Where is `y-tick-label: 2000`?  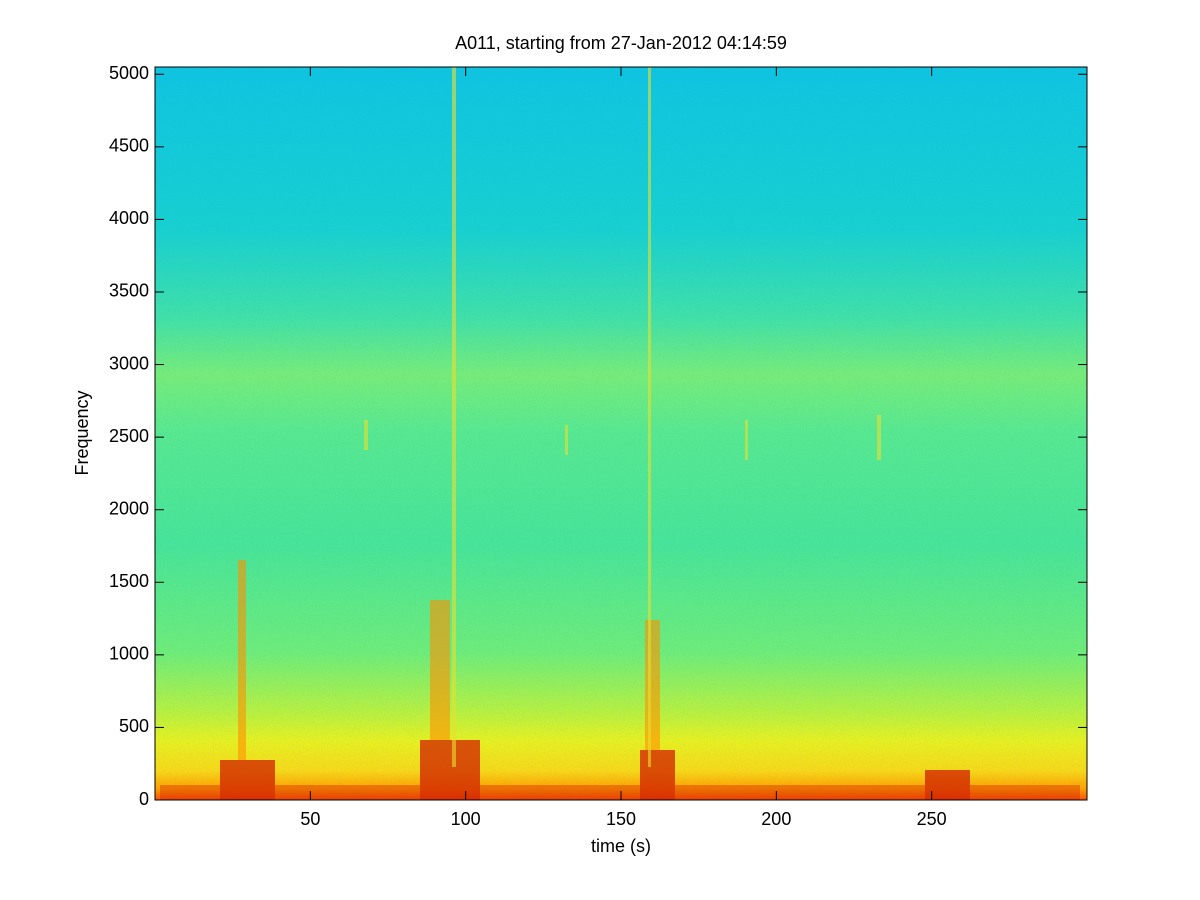
y-tick-label: 2000 is located at coordinates (129, 508).